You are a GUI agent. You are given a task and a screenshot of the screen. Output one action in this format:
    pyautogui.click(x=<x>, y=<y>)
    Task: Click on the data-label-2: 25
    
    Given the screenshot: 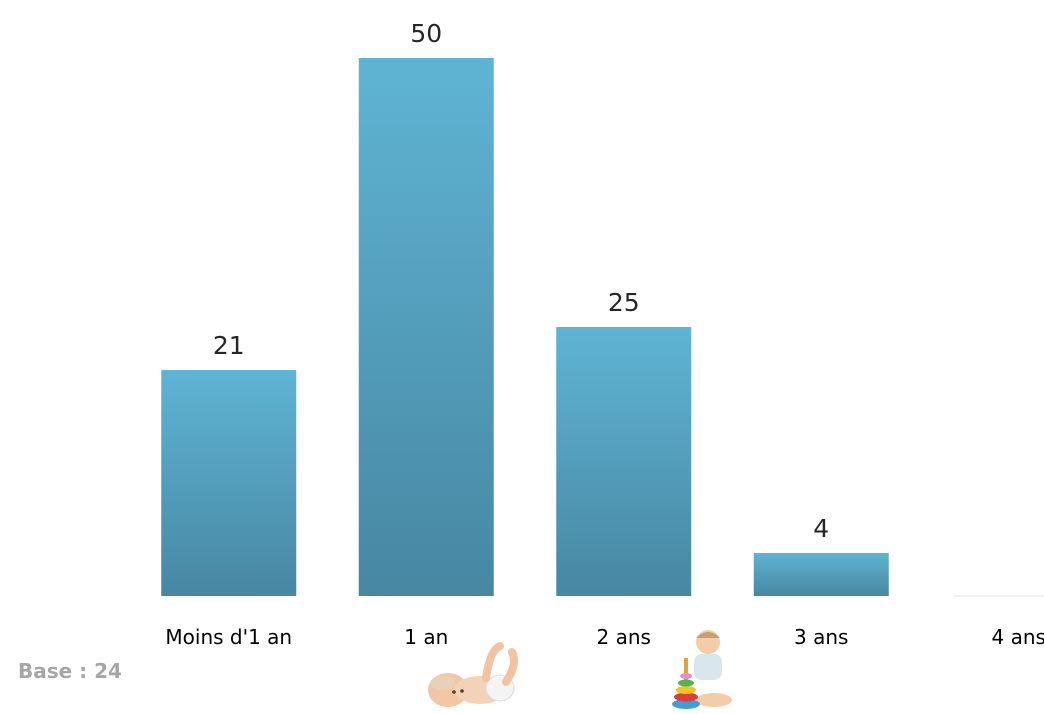 What is the action you would take?
    pyautogui.click(x=624, y=302)
    